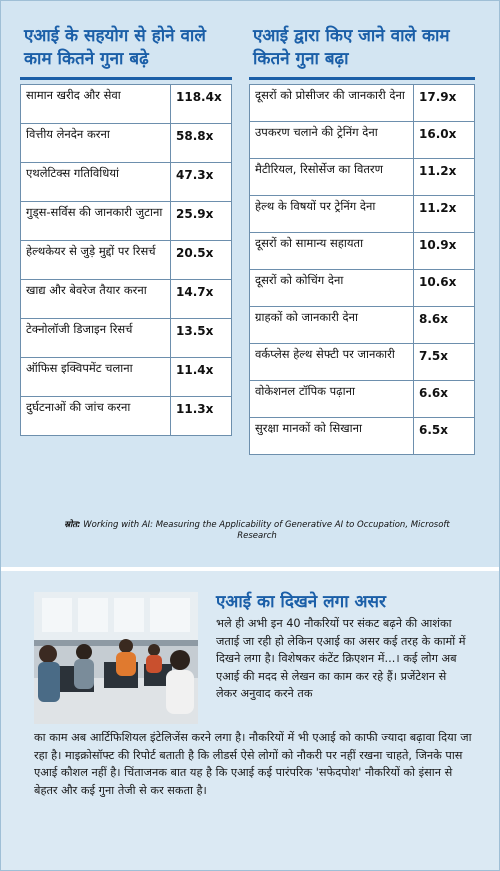 This screenshot has height=871, width=500. Describe the element at coordinates (444, 436) in the screenshot. I see `multiplier-cell: 6.5x` at that location.